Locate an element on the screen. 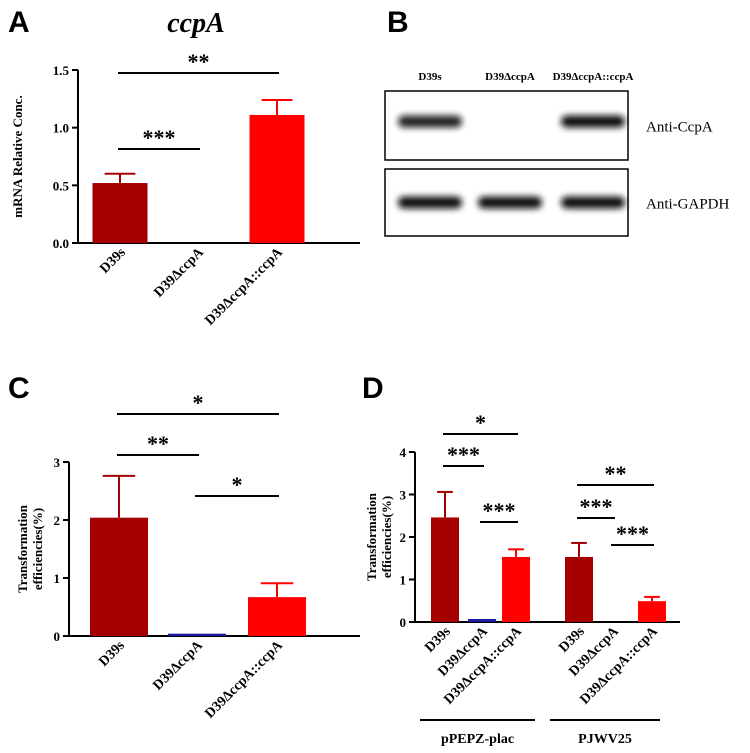 The image size is (750, 753). chart-c-significance-label: ** is located at coordinates (158, 443).